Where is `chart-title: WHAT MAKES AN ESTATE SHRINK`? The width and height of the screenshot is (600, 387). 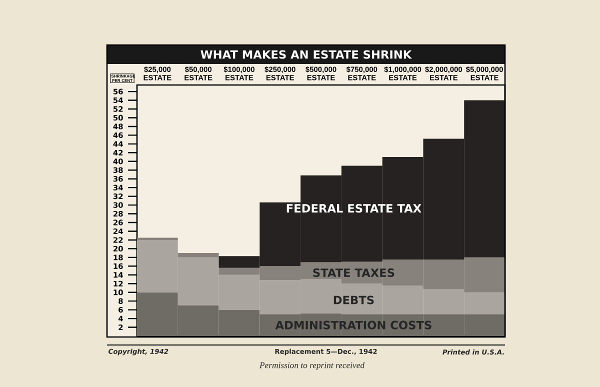 chart-title: WHAT MAKES AN ESTATE SHRINK is located at coordinates (306, 54).